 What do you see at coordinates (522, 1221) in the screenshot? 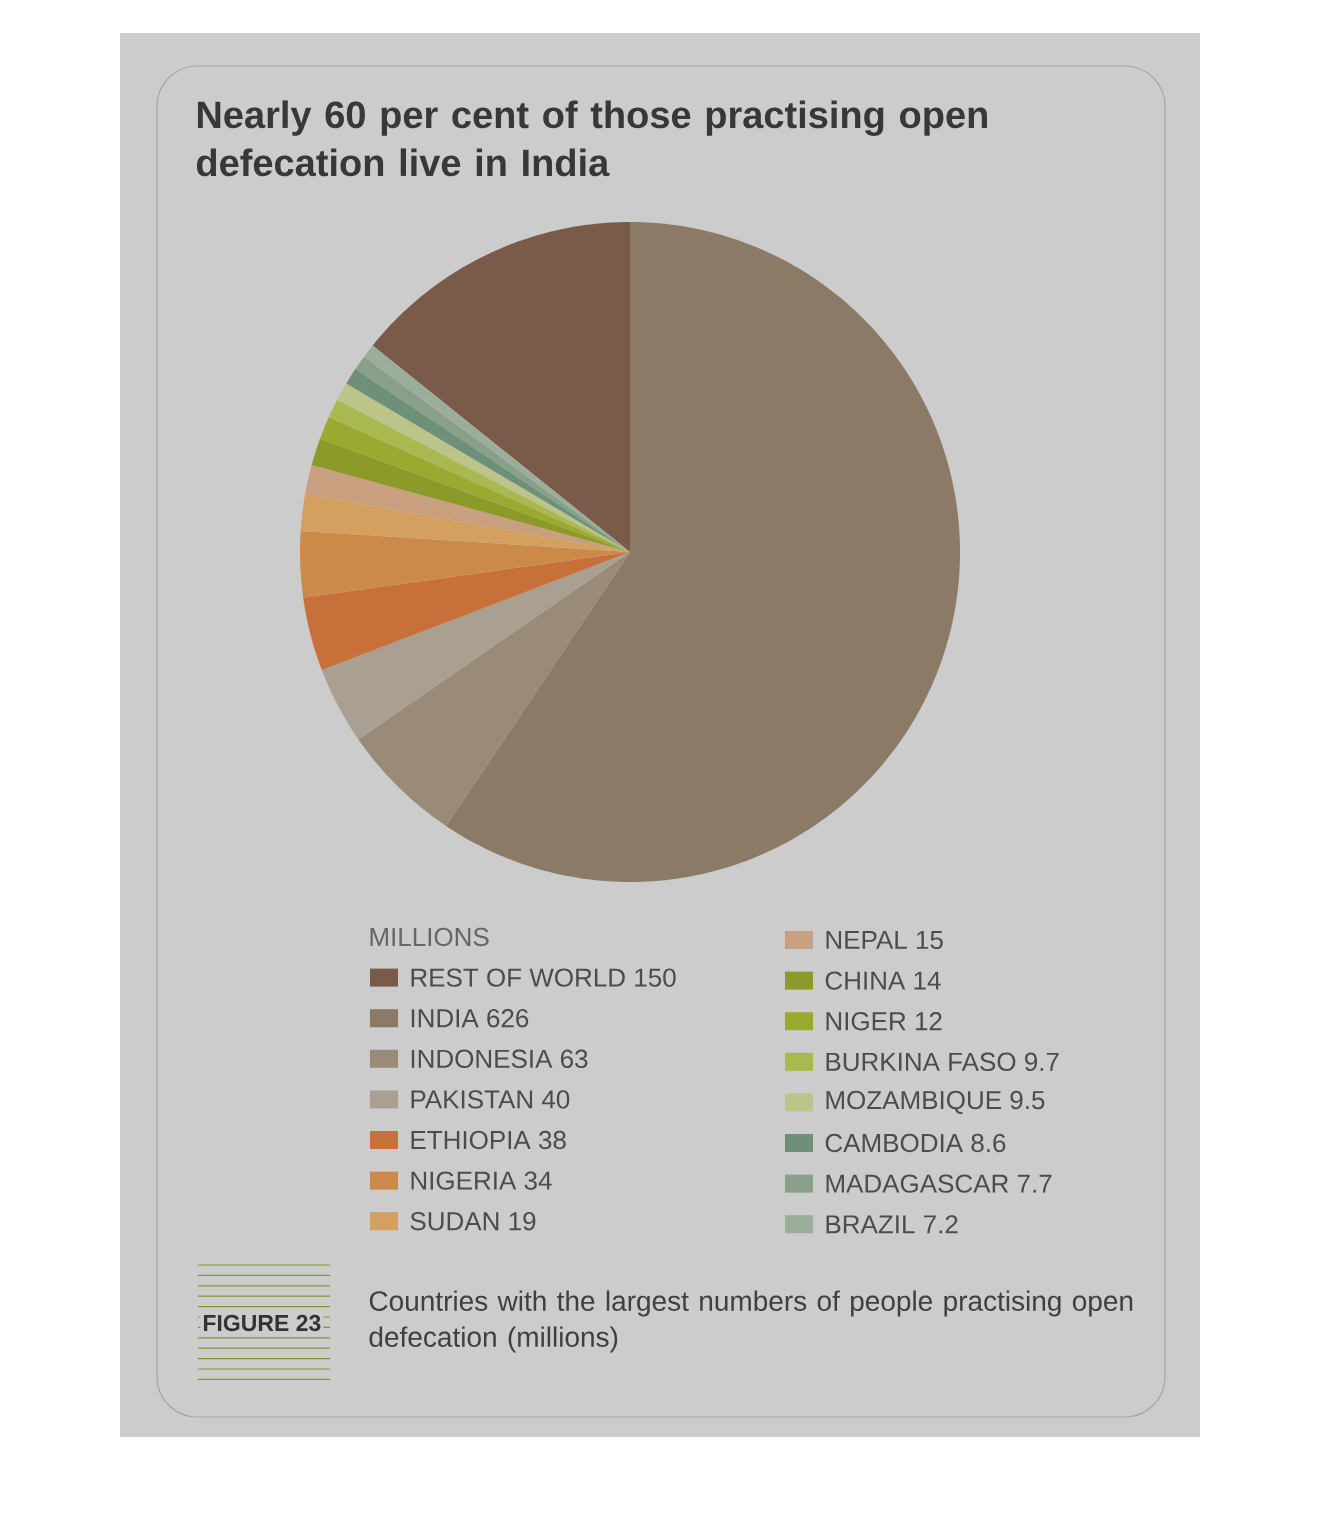
I see `data-label: 19` at bounding box center [522, 1221].